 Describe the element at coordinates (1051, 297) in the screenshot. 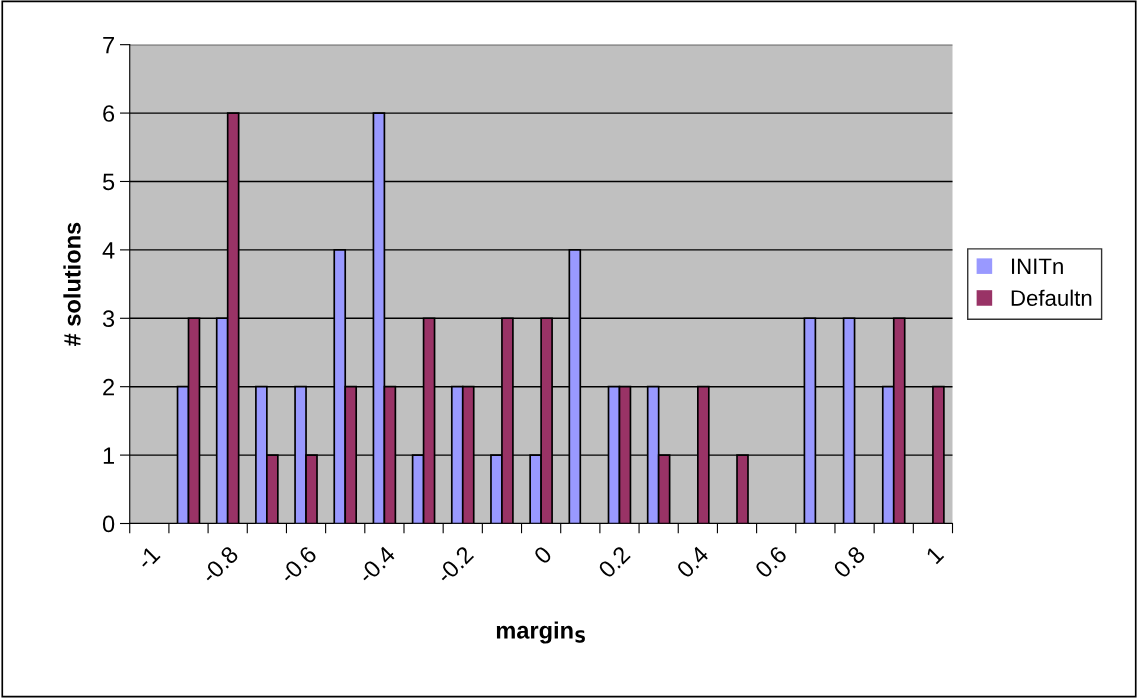

I see `legend-label: Defaultn` at that location.